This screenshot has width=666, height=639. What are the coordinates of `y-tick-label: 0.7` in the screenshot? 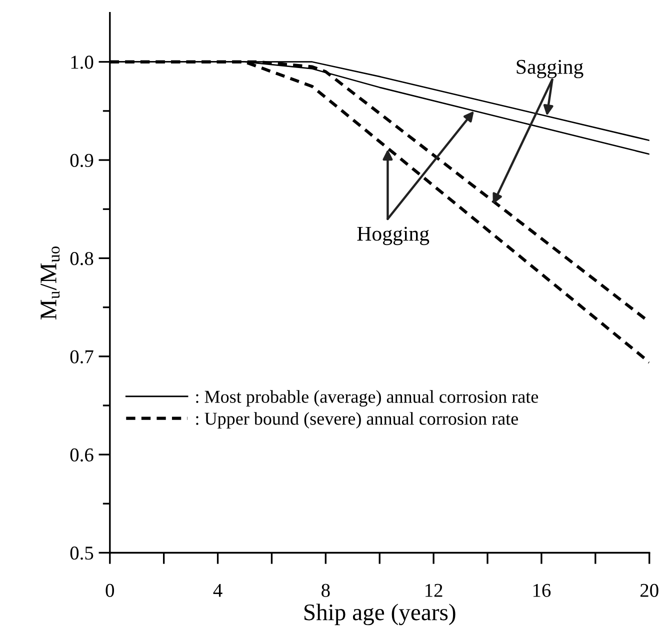 It's located at (82, 357).